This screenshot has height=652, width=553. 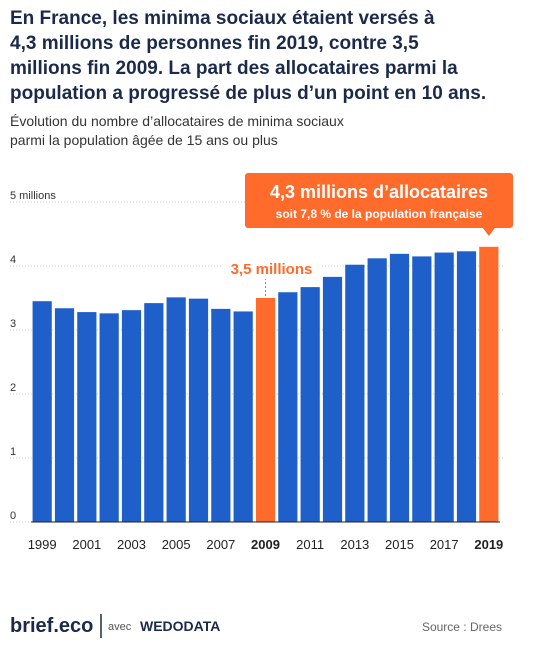 What do you see at coordinates (86, 544) in the screenshot?
I see `x-tick-label: 2001` at bounding box center [86, 544].